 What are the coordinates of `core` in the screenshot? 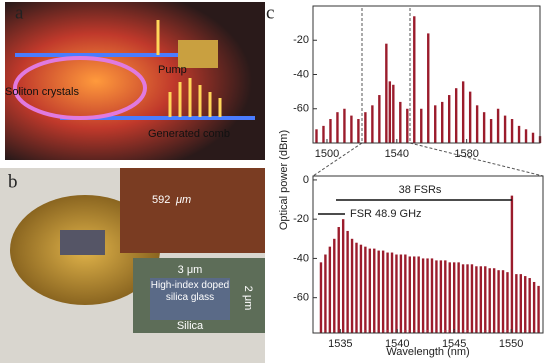 It's located at (190, 299).